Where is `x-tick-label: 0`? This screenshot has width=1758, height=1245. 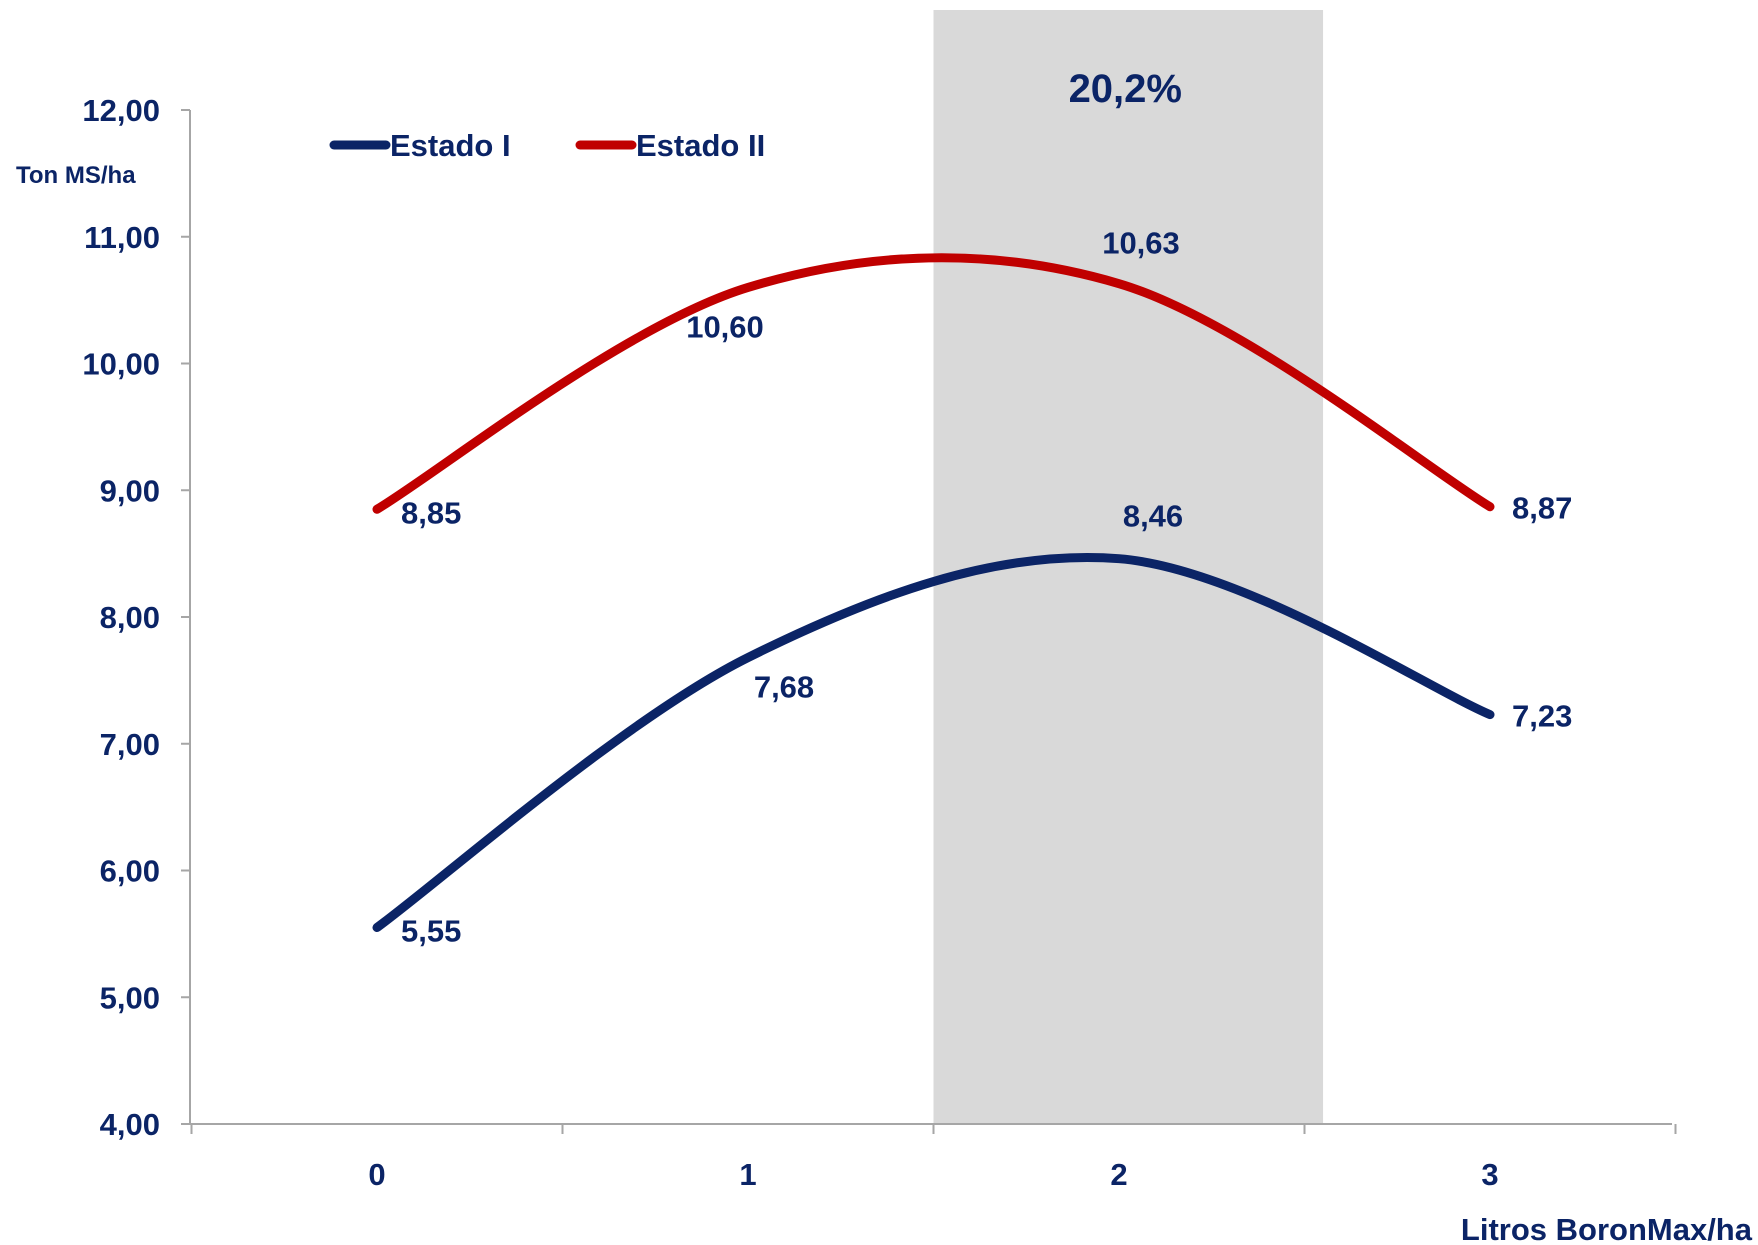
x-tick-label: 0 is located at coordinates (376, 1174).